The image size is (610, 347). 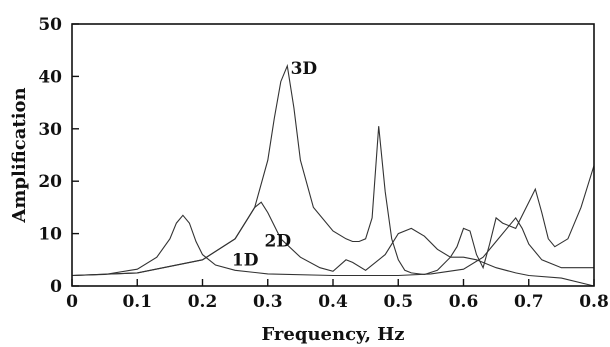 What do you see at coordinates (277, 242) in the screenshot?
I see `curve-label-2d: 2D` at bounding box center [277, 242].